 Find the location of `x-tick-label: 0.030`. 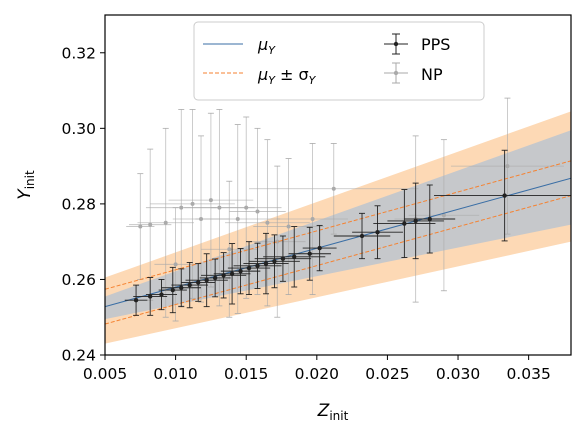

x-tick-label: 0.030 is located at coordinates (458, 374).